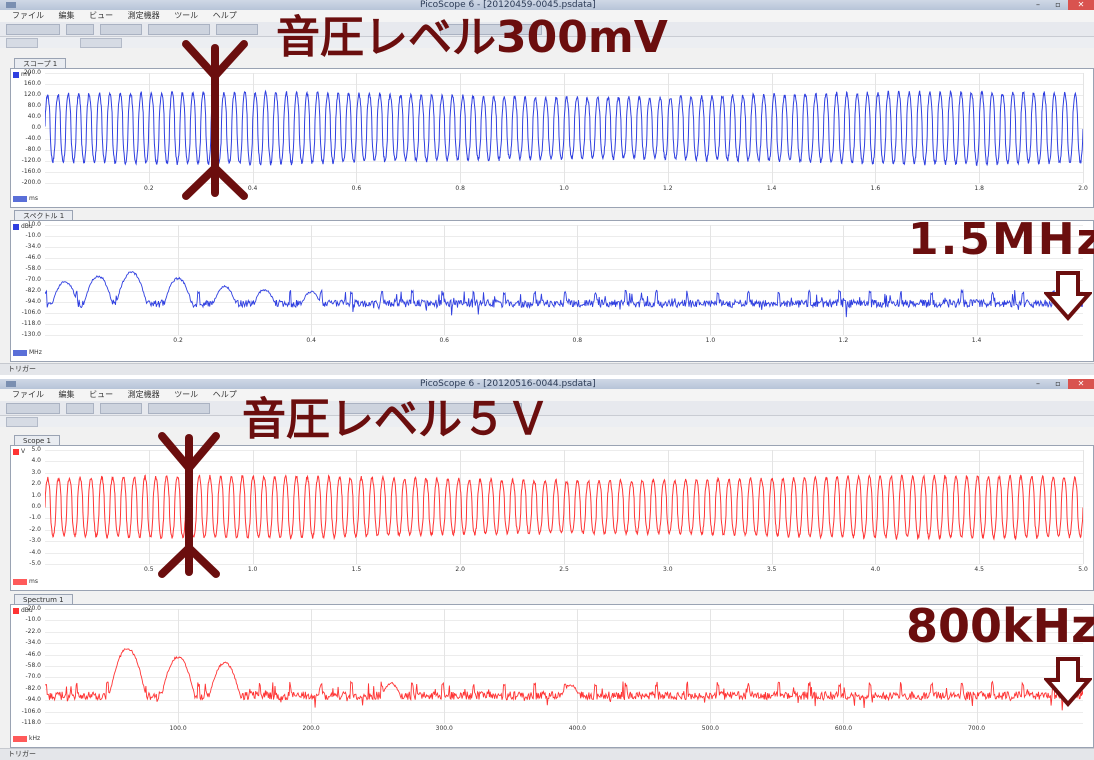 This screenshot has height=760, width=1094. What do you see at coordinates (178, 340) in the screenshot?
I see `x-tick-label: 0.2` at bounding box center [178, 340].